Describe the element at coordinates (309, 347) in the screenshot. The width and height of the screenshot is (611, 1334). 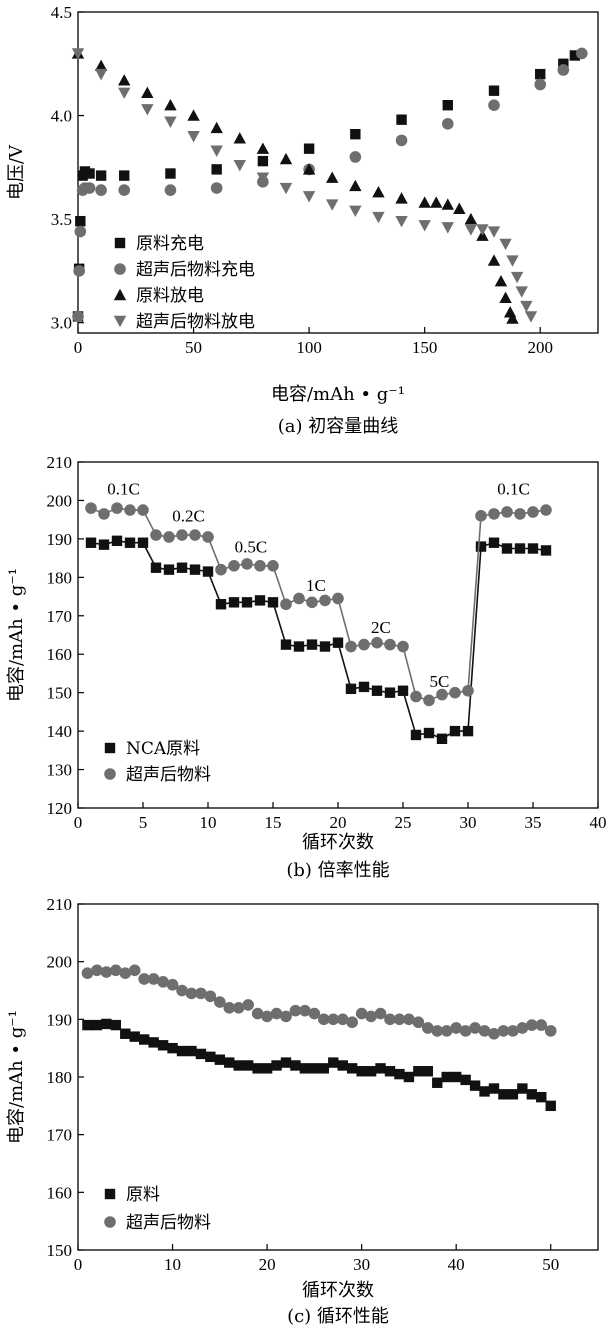
I see `x-tick-label: 100` at that location.